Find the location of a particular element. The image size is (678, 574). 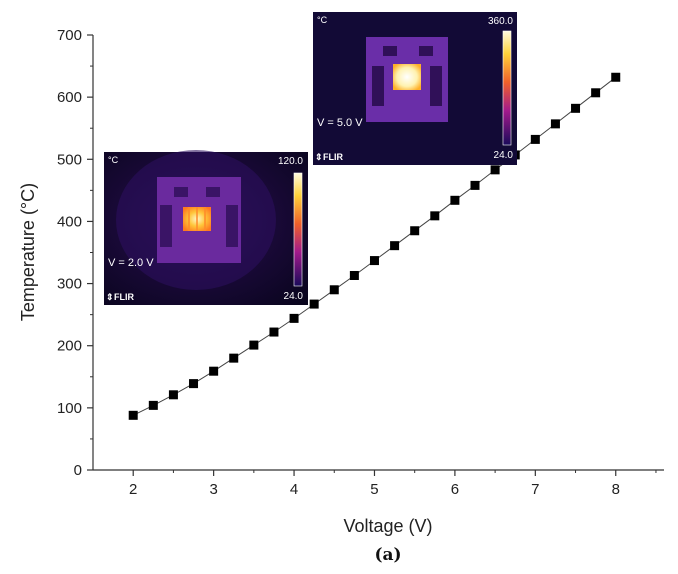

thermal-inset-5v: °C 360.0 24.0 V = 5.0 V ⇕ FLIR is located at coordinates (415, 88).